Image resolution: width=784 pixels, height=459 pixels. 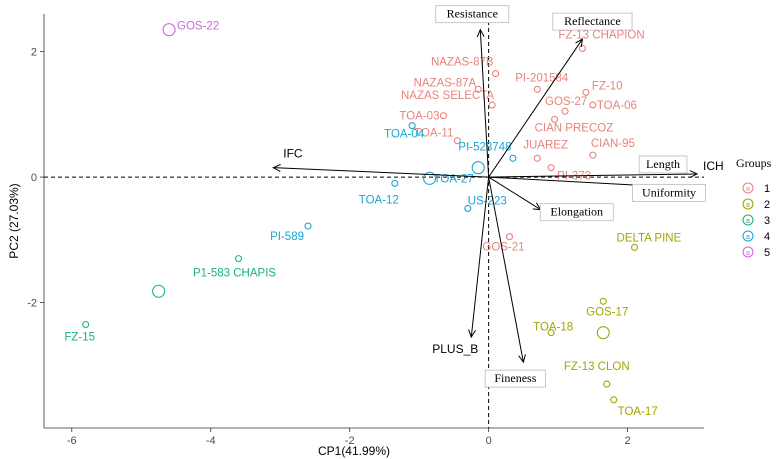 I want to click on vector-resistance, so click(x=484, y=103).